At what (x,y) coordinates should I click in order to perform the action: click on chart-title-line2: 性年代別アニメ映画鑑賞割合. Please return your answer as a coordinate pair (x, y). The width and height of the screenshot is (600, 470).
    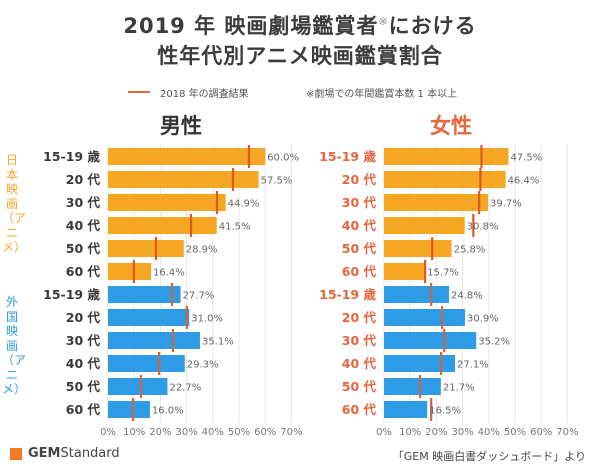
    Looking at the image, I should click on (300, 56).